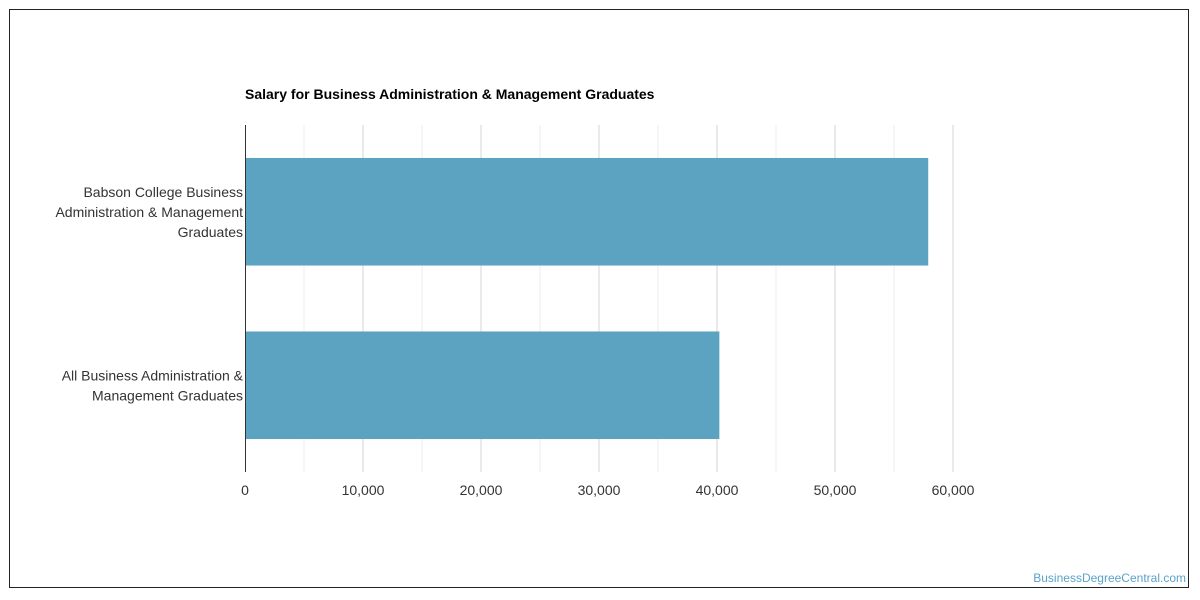  I want to click on category-label: Administration & Management, so click(149, 212).